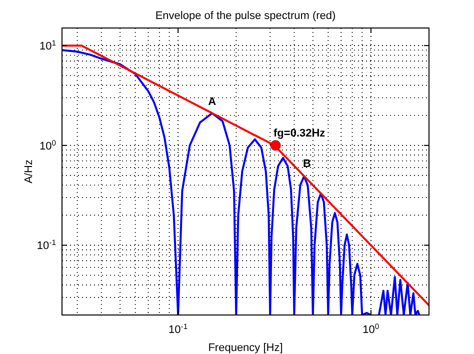 Image resolution: width=474 pixels, height=354 pixels. What do you see at coordinates (245, 348) in the screenshot?
I see `x-axis-title: Frequency [Hz]` at bounding box center [245, 348].